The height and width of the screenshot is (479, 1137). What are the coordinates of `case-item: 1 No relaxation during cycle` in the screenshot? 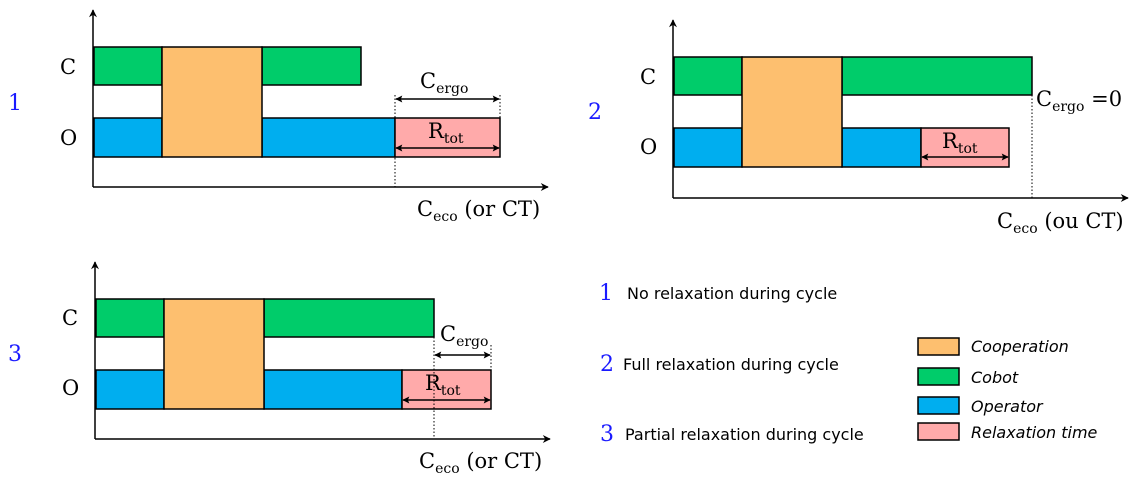 It's located at (718, 293).